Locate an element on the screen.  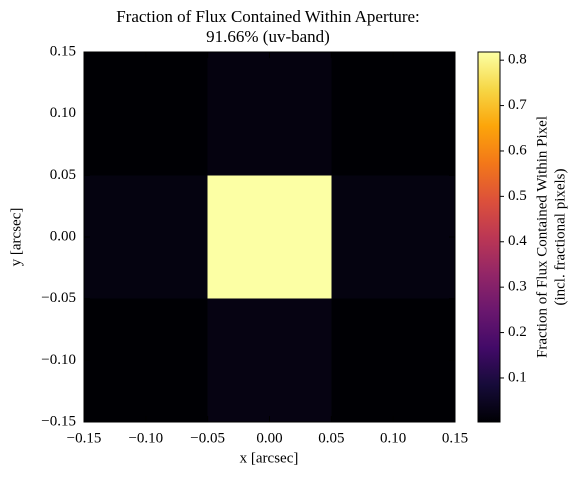
y-tick-label: 0.00 is located at coordinates (63, 236).